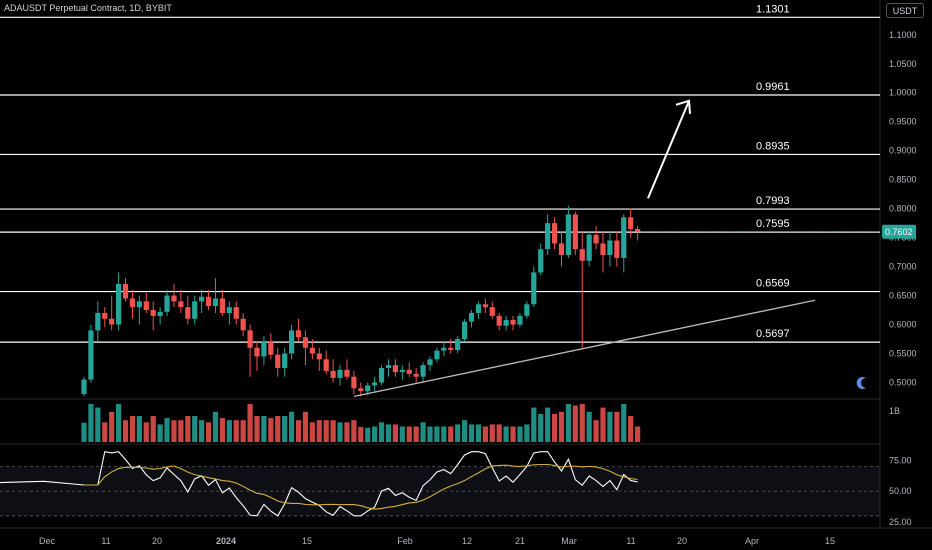 Image resolution: width=932 pixels, height=550 pixels. What do you see at coordinates (668, 149) in the screenshot?
I see `target-arrow-shaft` at bounding box center [668, 149].